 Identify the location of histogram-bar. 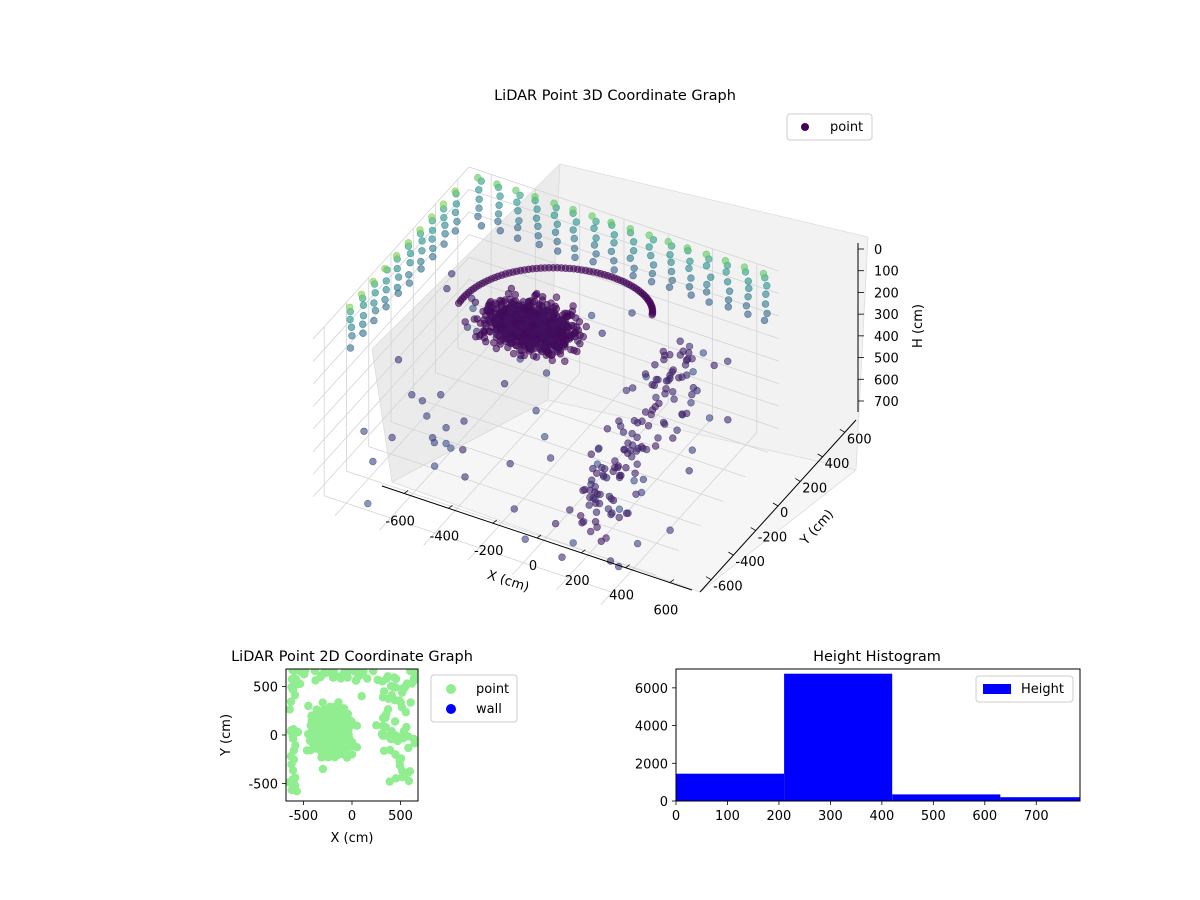
(730, 787).